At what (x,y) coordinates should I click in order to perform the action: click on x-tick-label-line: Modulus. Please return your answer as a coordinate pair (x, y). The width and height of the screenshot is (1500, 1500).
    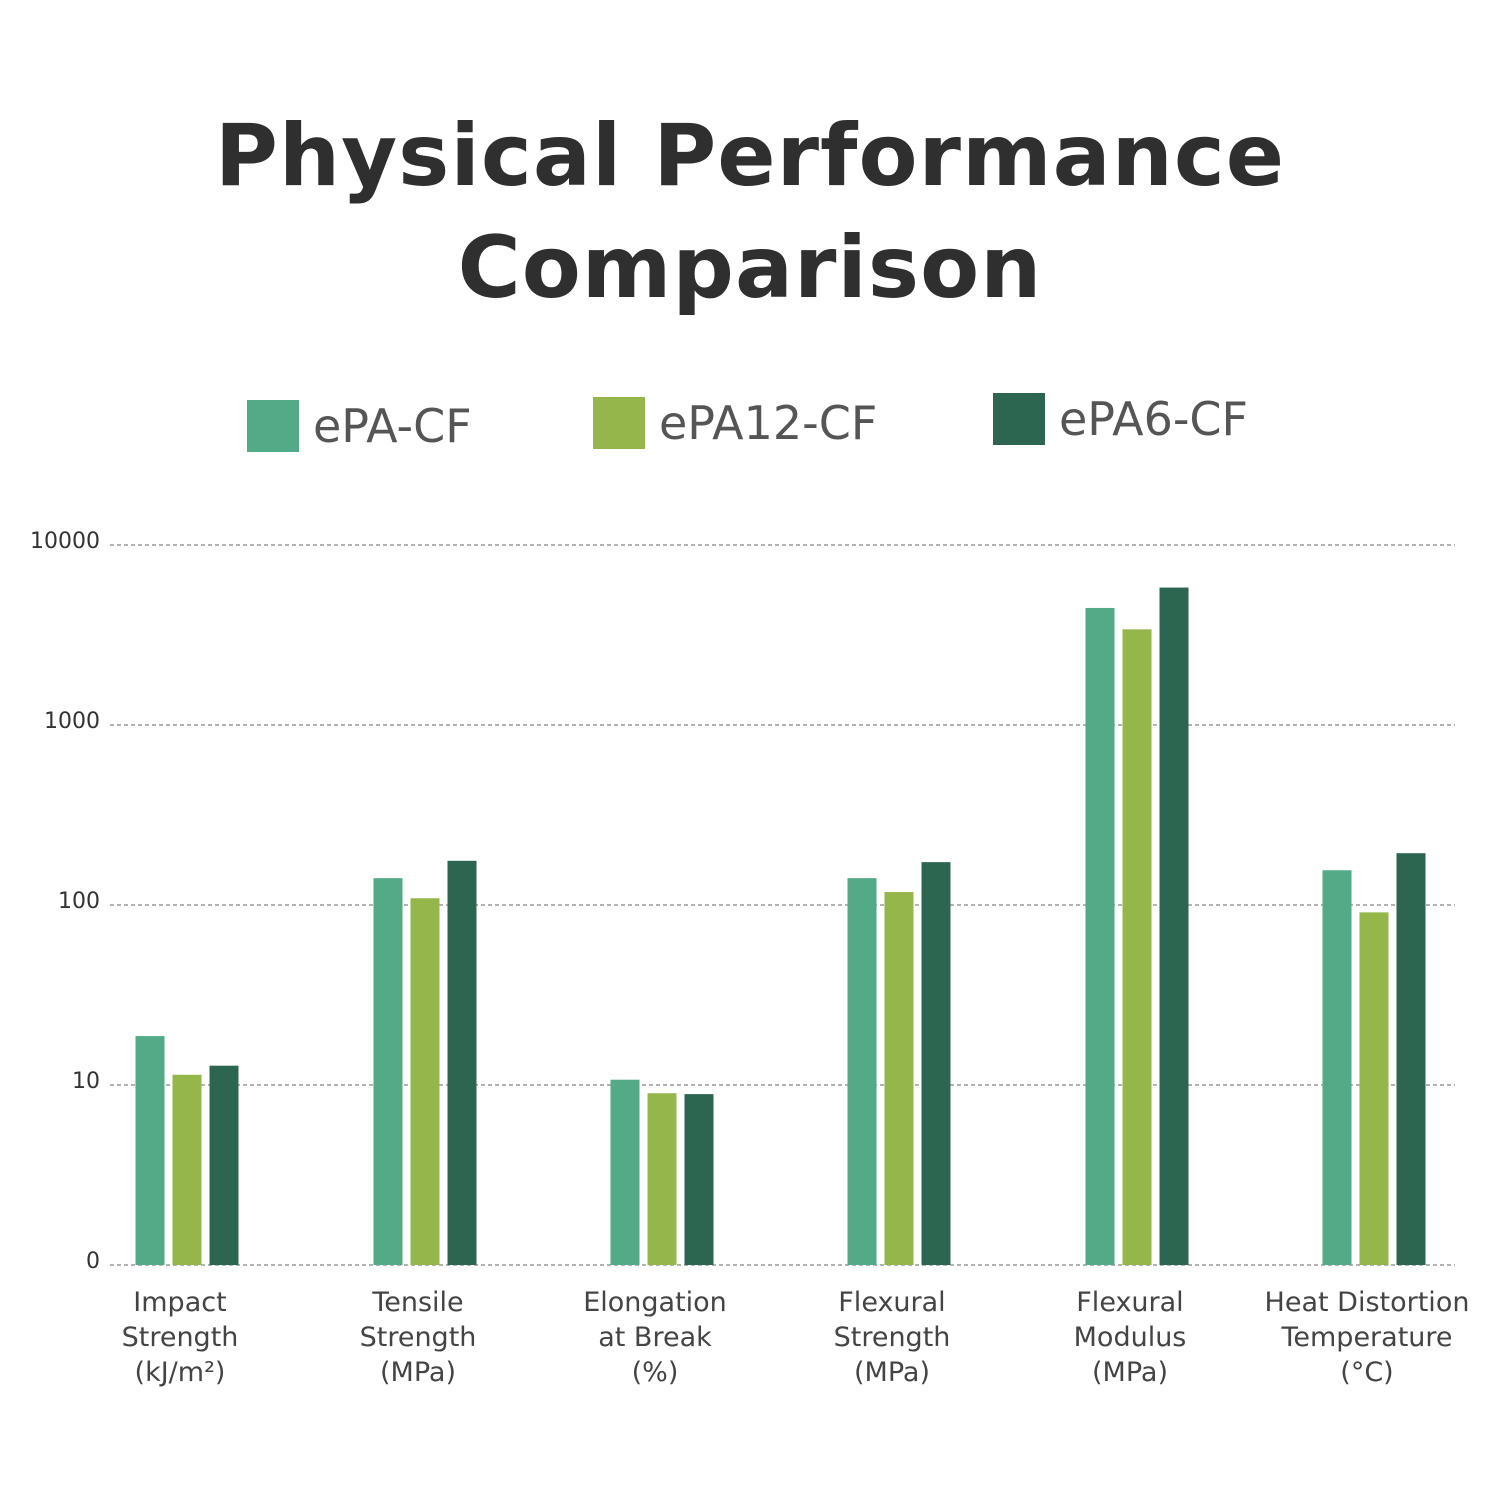
    Looking at the image, I should click on (1130, 1337).